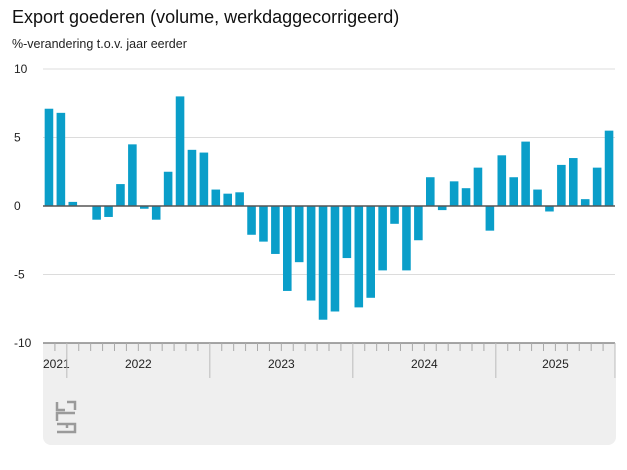 The image size is (627, 470). I want to click on y-tick-label: -5, so click(19, 275).